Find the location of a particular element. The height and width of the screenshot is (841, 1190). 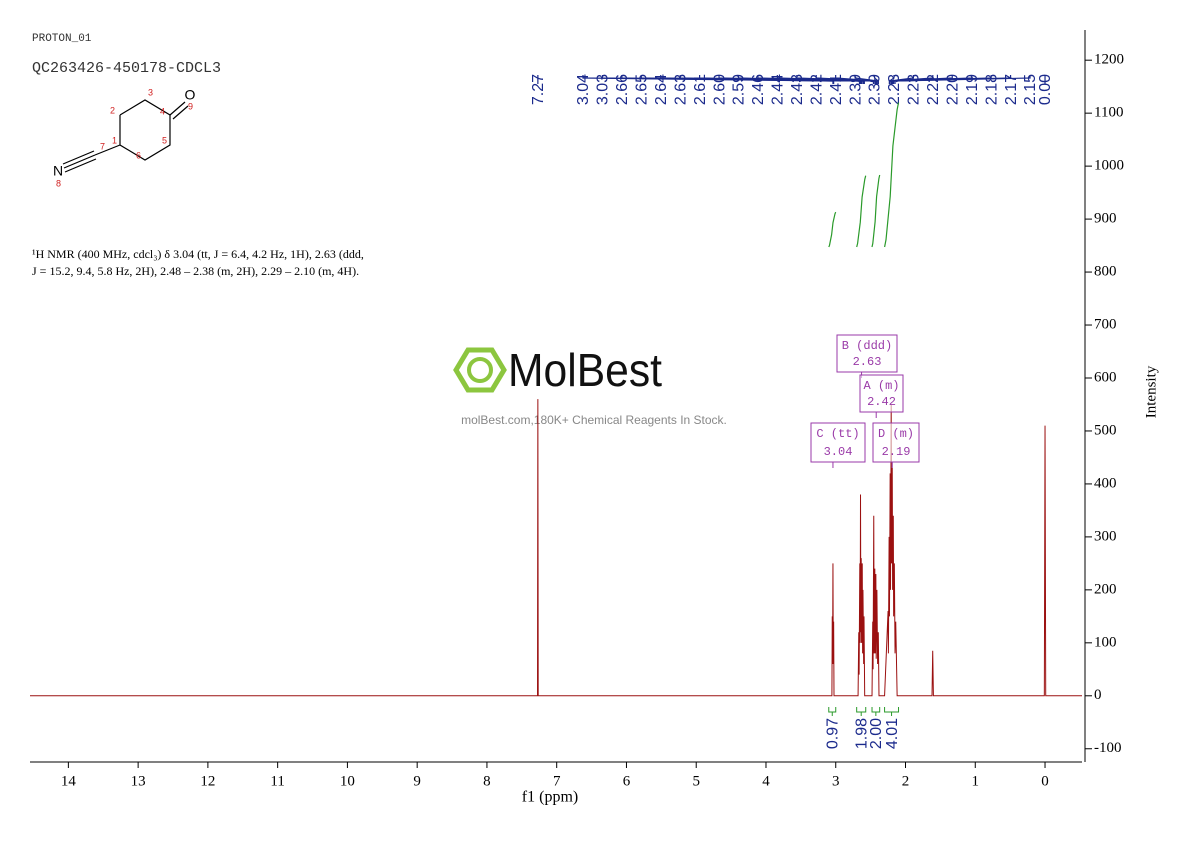

y-tick-label: 0 is located at coordinates (1098, 695).